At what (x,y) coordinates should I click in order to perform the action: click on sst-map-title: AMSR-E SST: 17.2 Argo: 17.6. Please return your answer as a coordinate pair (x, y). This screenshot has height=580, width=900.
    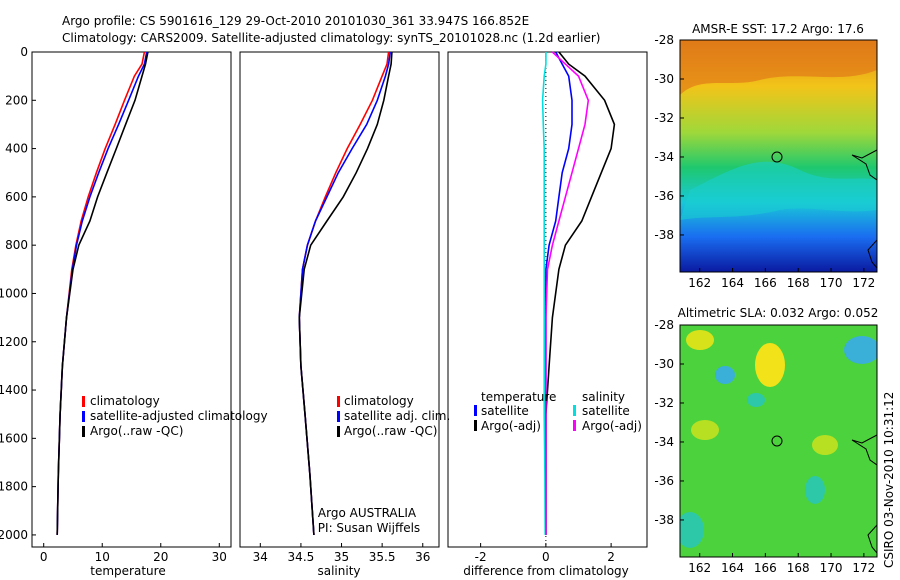
    Looking at the image, I should click on (778, 29).